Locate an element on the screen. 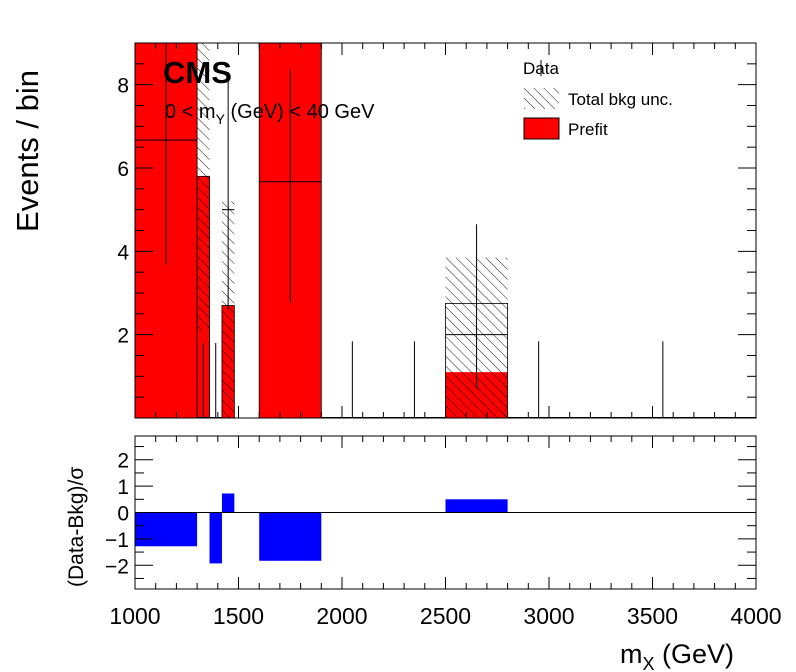 The width and height of the screenshot is (796, 672). legend-data-label: Data is located at coordinates (541, 68).